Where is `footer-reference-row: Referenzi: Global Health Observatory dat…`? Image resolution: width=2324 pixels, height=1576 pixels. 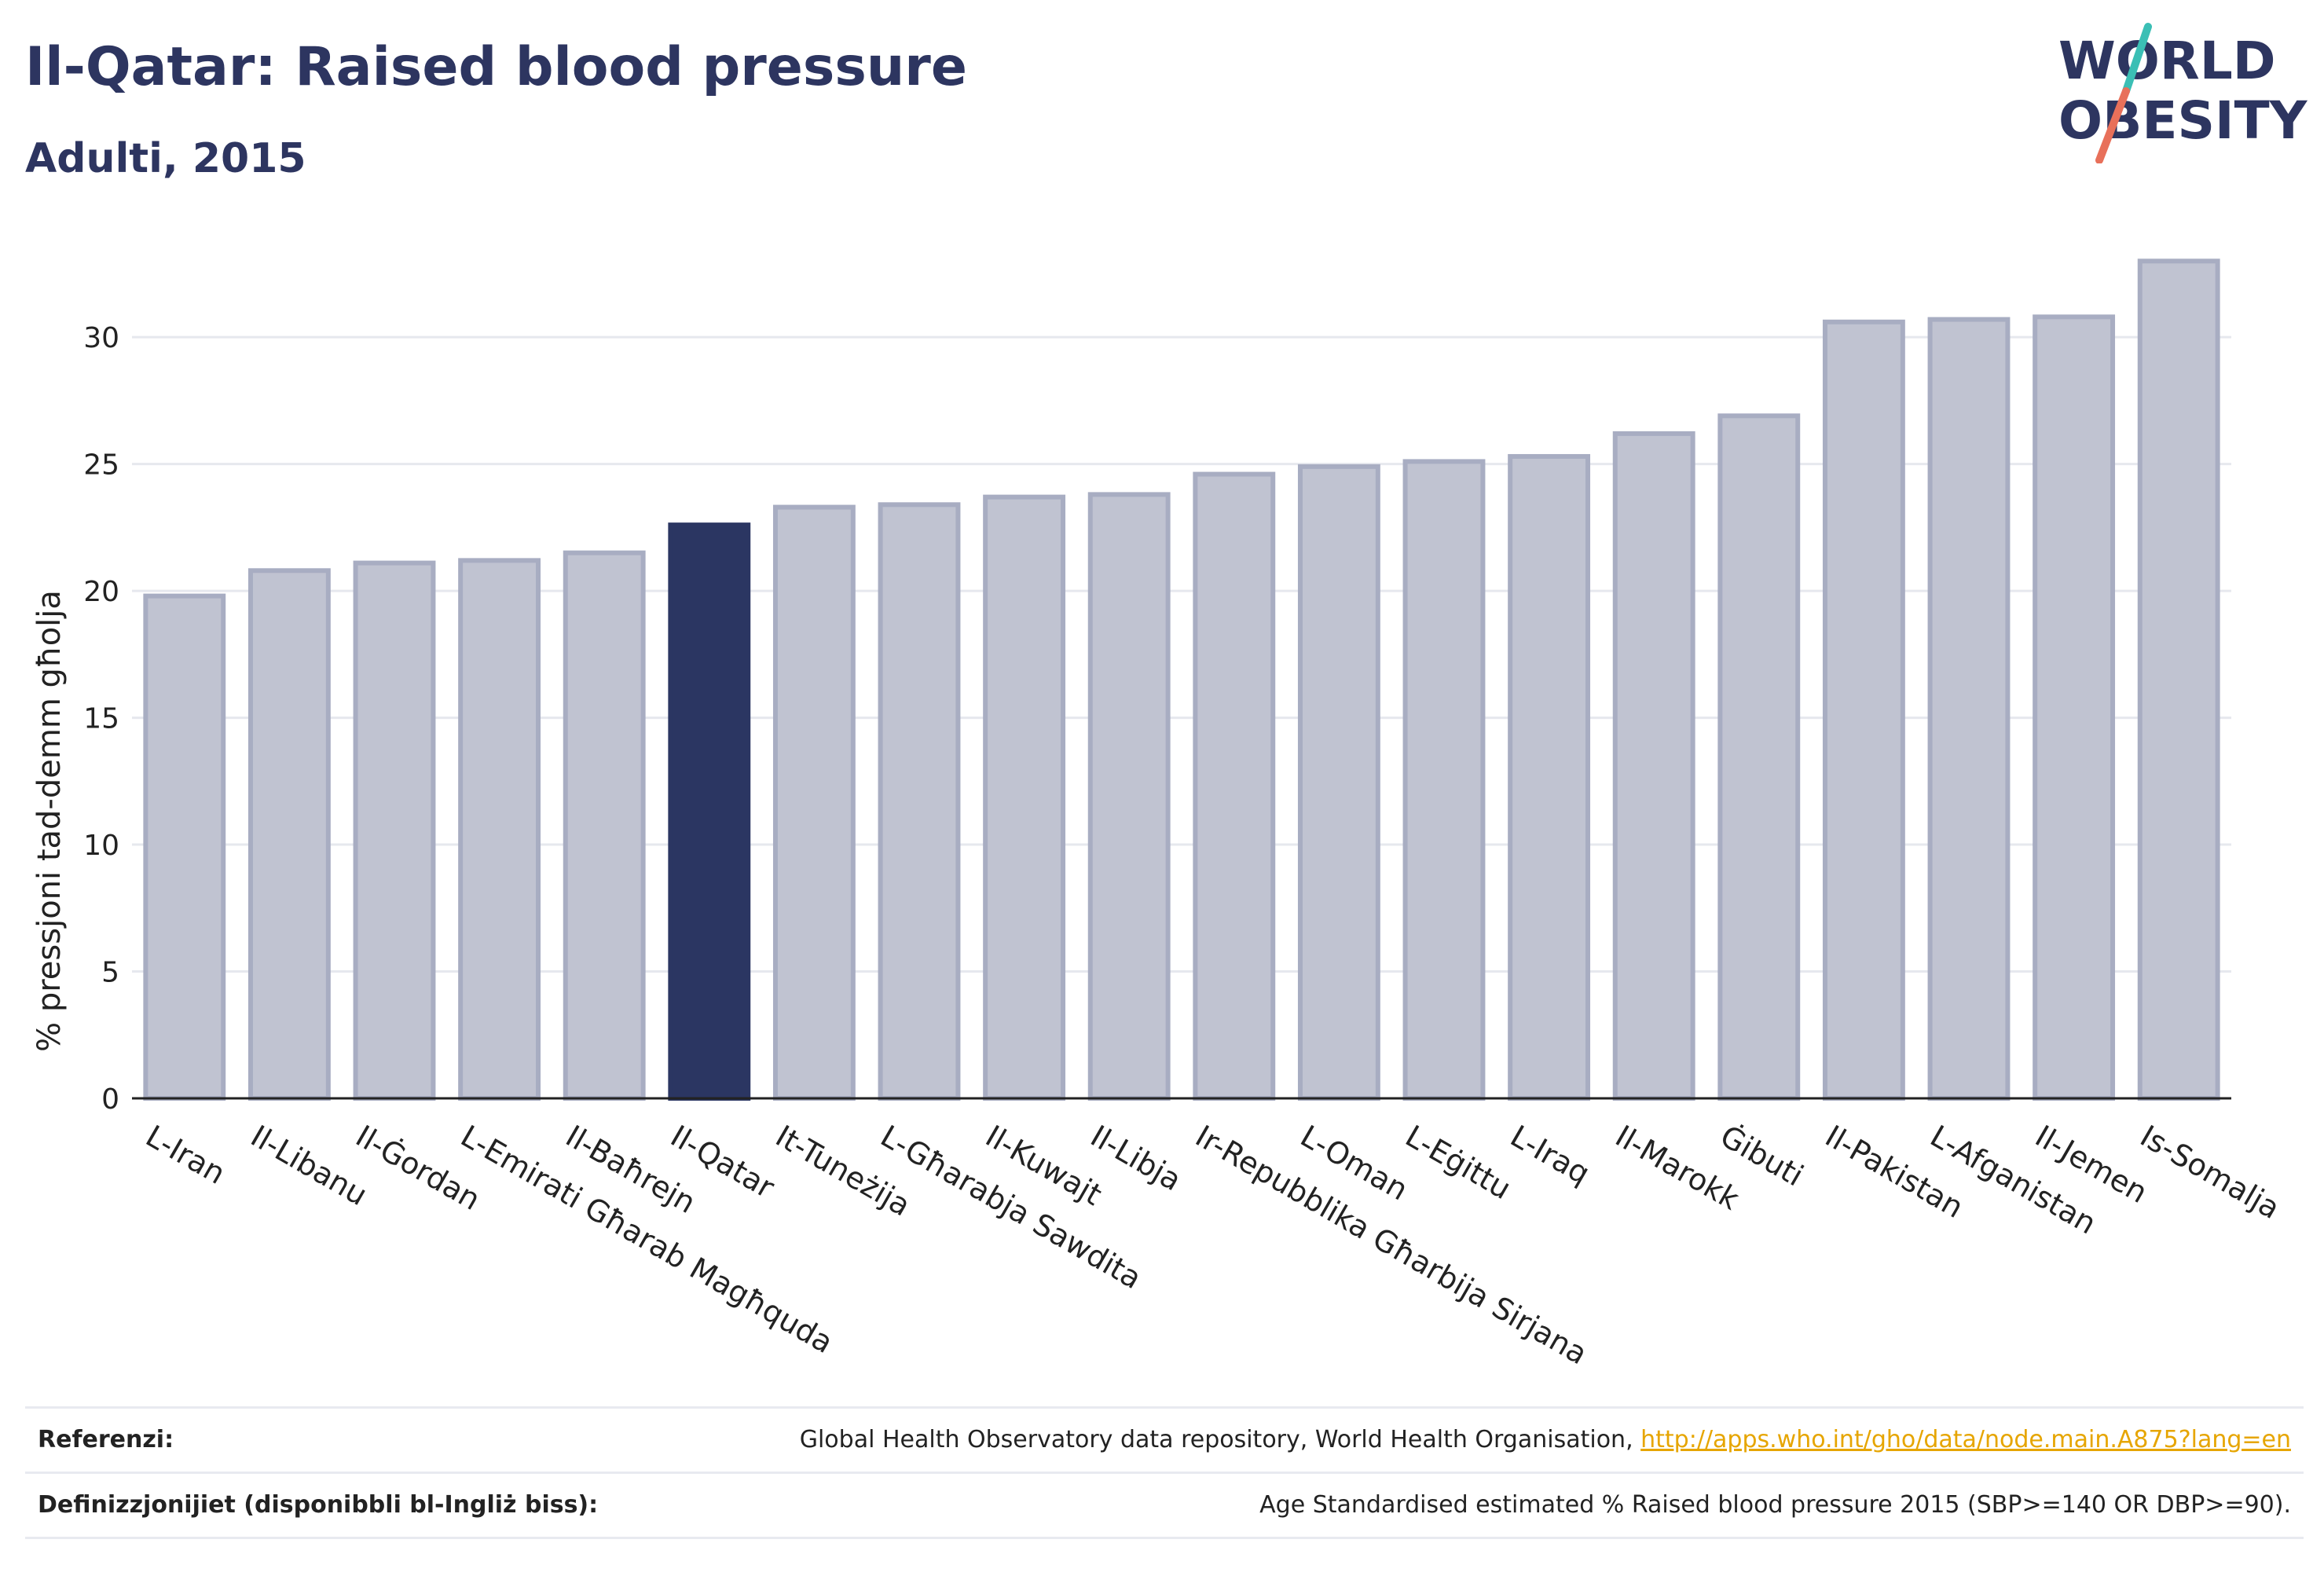
footer-reference-row: Referenzi: Global Health Observatory dat… is located at coordinates (1164, 1439).